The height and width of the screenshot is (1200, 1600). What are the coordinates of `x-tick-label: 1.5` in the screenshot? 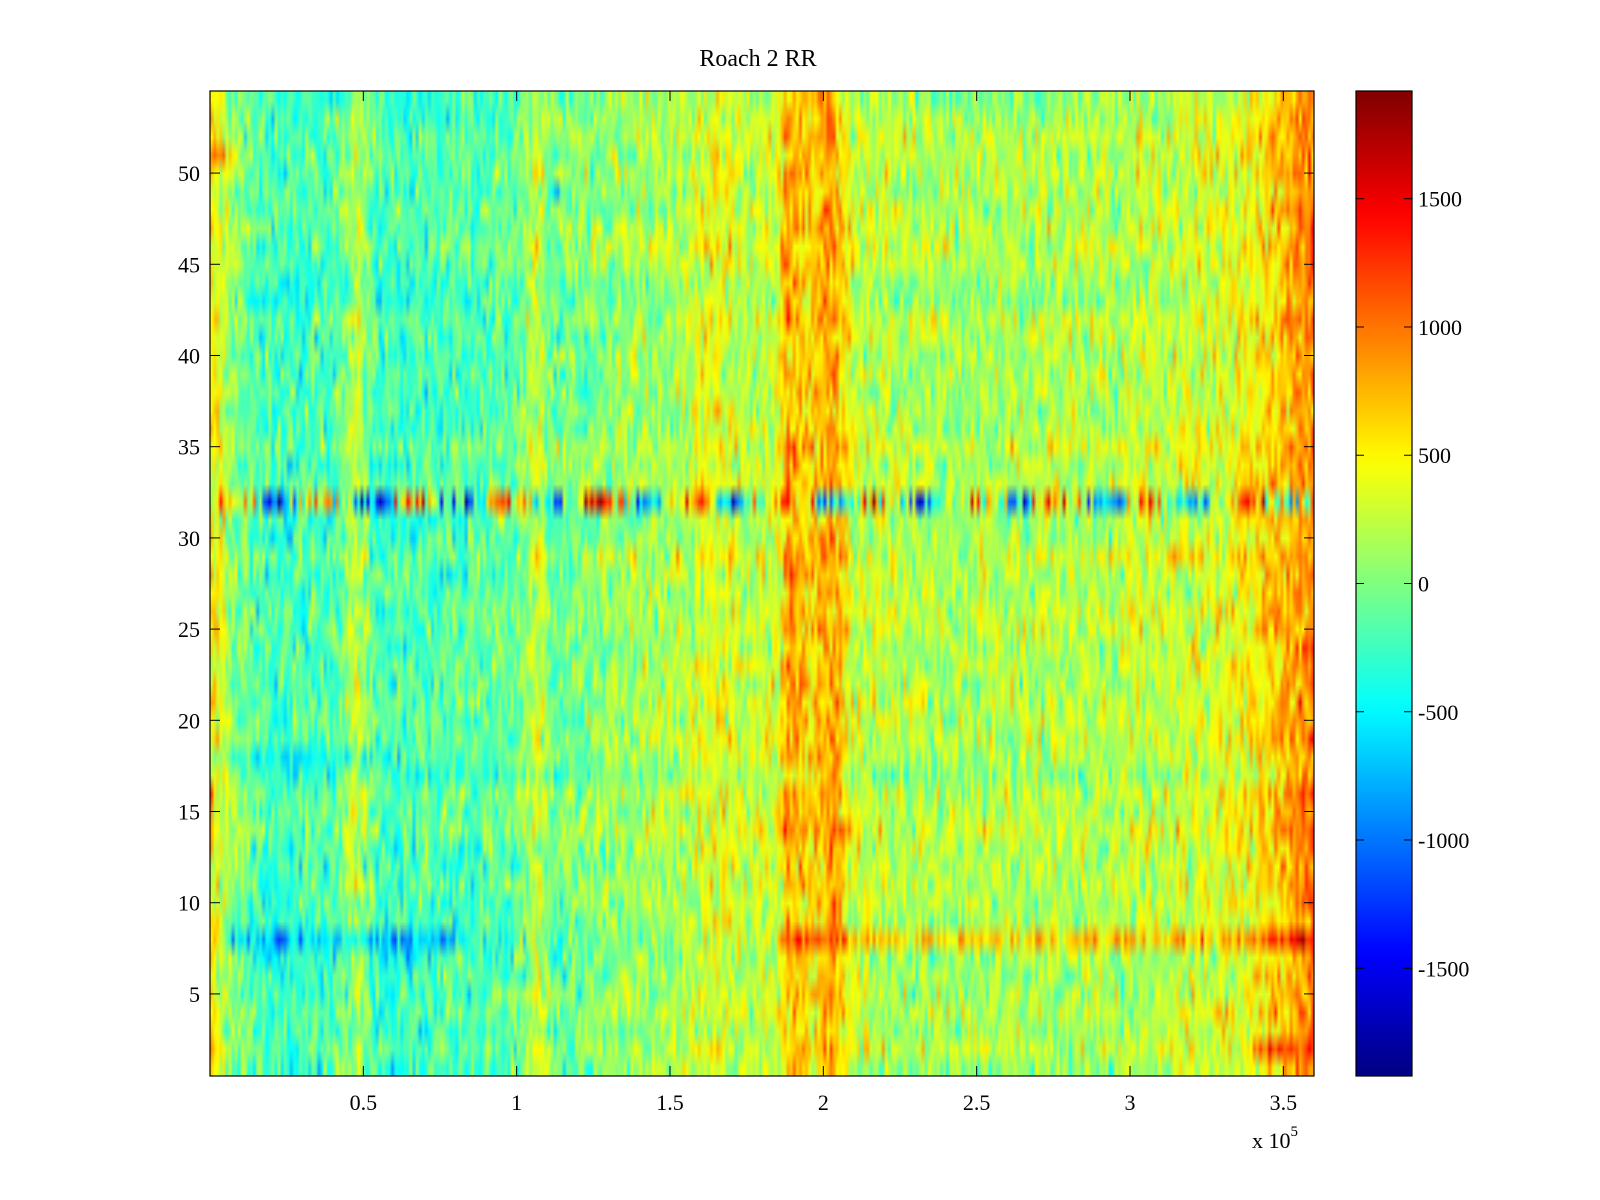 It's located at (670, 1102).